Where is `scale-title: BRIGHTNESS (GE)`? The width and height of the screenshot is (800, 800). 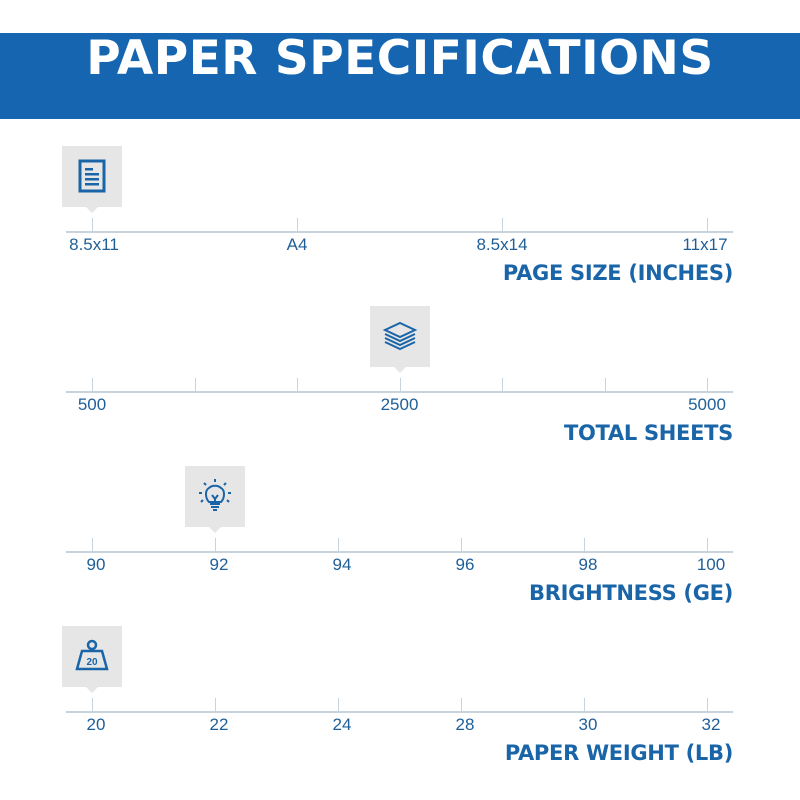 scale-title: BRIGHTNESS (GE) is located at coordinates (631, 593).